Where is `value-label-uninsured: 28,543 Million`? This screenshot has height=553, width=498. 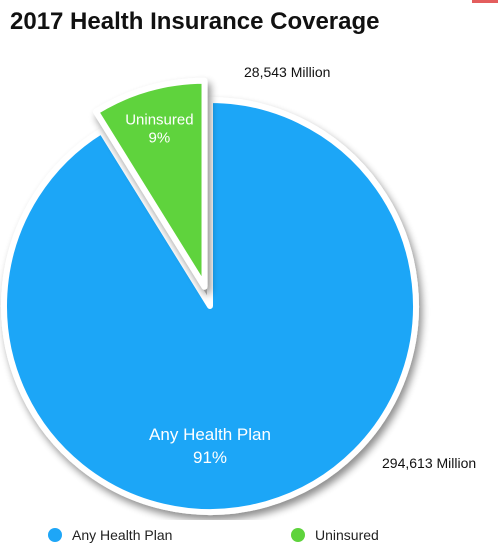
value-label-uninsured: 28,543 Million is located at coordinates (287, 72).